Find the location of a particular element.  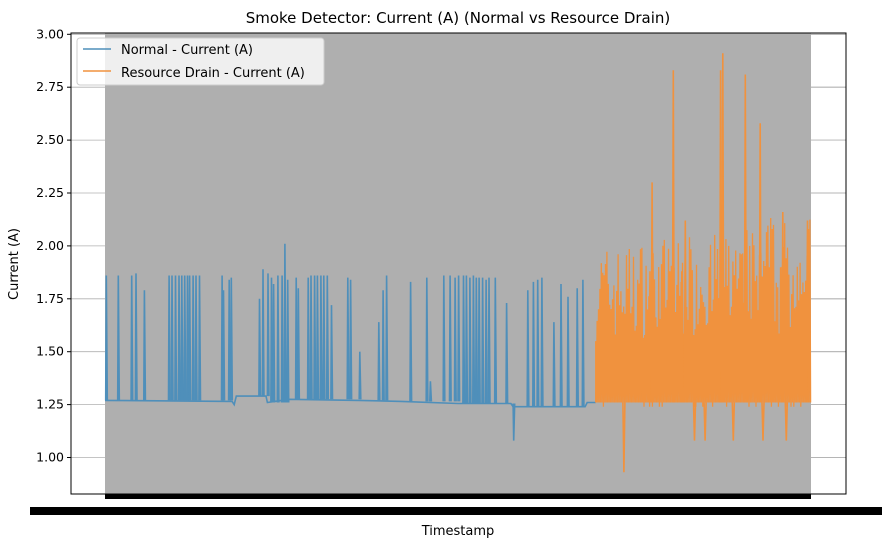

y-gridlines-over is located at coordinates (828, 245).